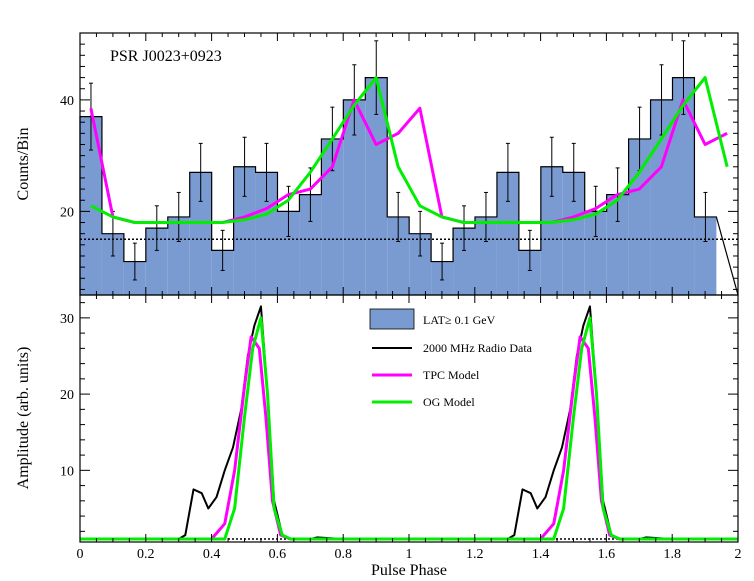 The width and height of the screenshot is (754, 581). I want to click on x-tick-label: 0.8, so click(343, 554).